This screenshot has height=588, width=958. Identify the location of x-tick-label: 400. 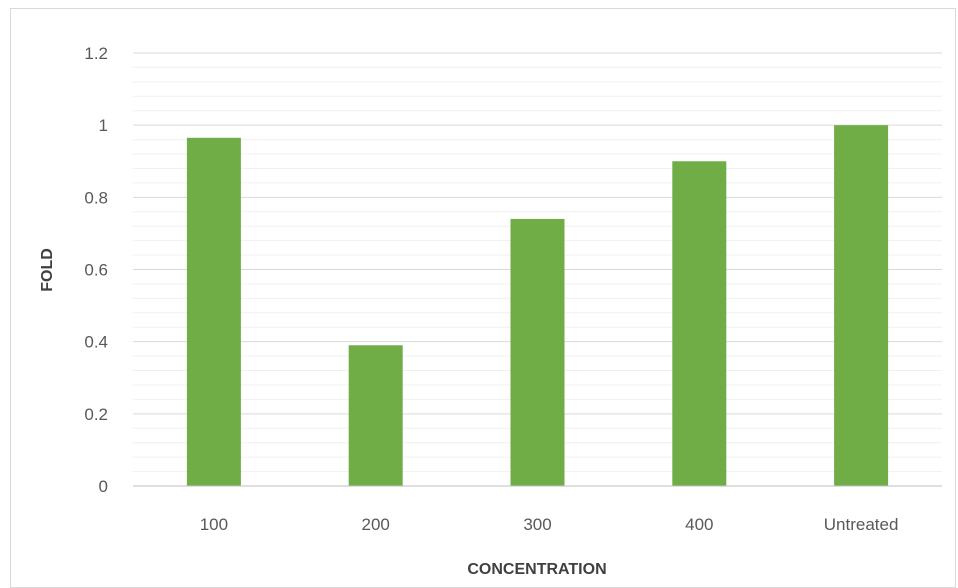
(699, 524).